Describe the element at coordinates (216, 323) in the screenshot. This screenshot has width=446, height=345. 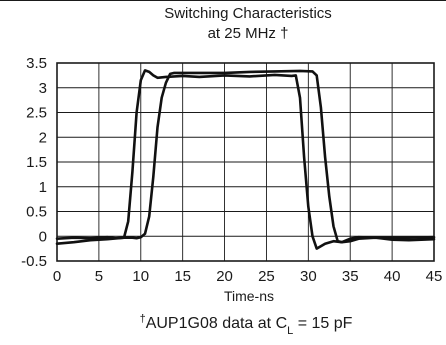
I see `footnote-text: AUP1G08 data at C` at that location.